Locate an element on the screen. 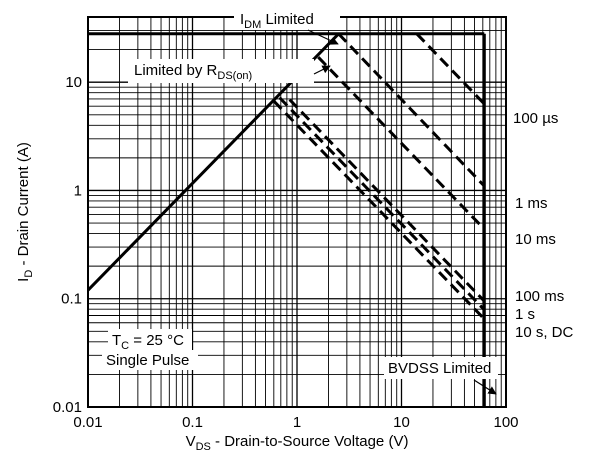 The height and width of the screenshot is (462, 592). y-axis-title: ID - Drain Current (A) is located at coordinates (25, 212).